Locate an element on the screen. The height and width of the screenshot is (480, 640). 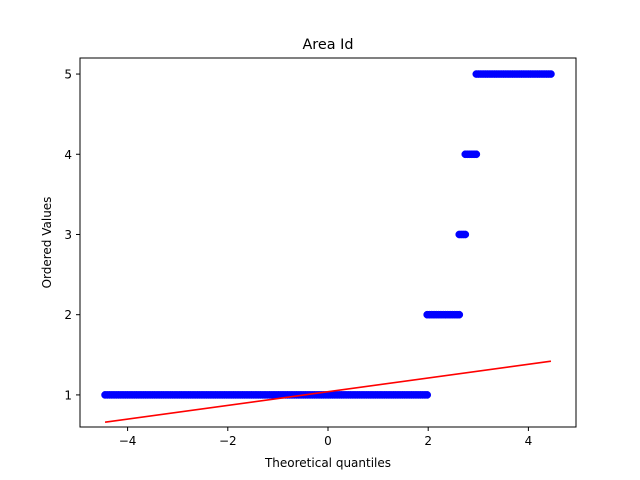
y-axis-label: Ordered Values is located at coordinates (47, 243).